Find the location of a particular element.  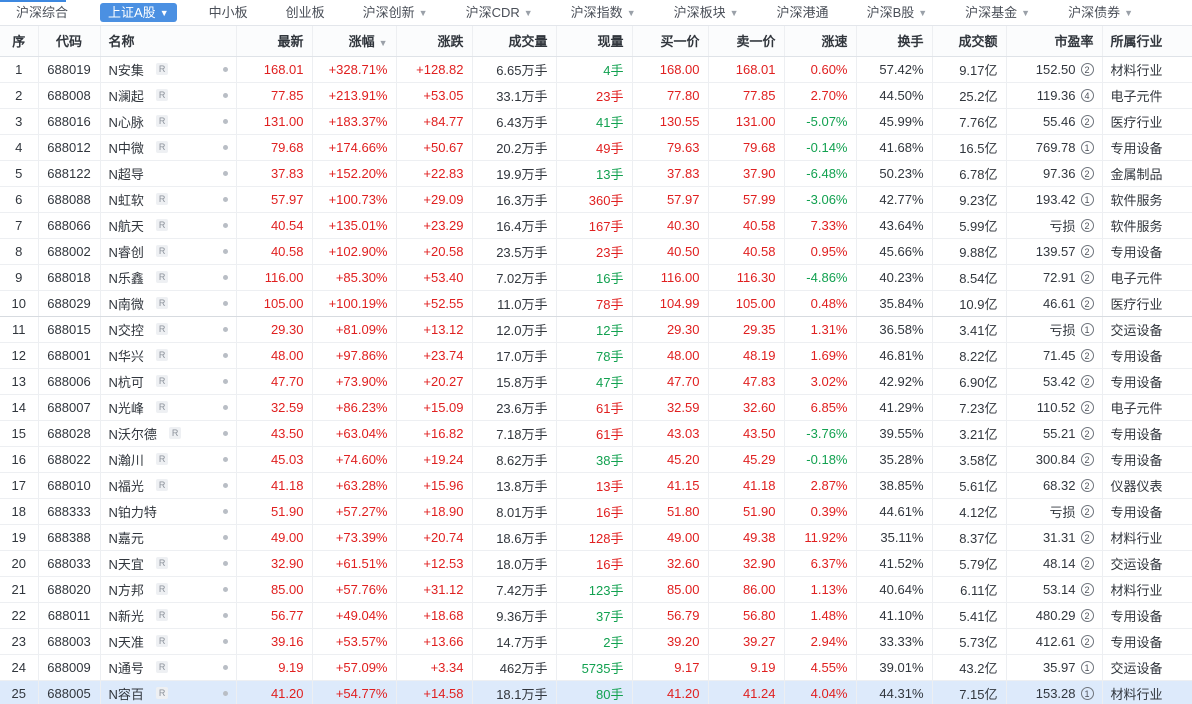

column-header-bid1: 买一价 is located at coordinates (670, 41).